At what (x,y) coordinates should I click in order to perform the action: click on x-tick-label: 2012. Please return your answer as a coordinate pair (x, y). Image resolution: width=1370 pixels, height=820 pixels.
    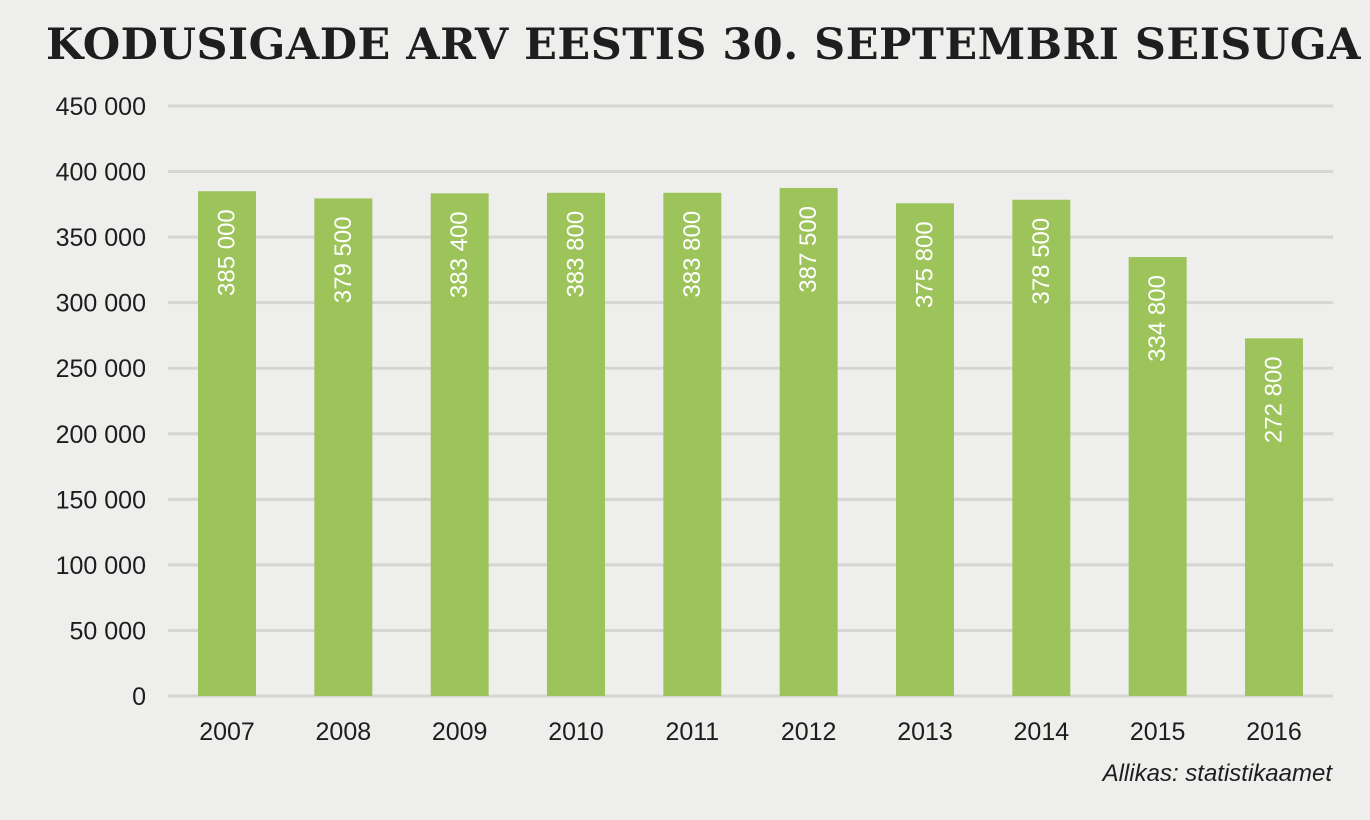
    Looking at the image, I should click on (809, 732).